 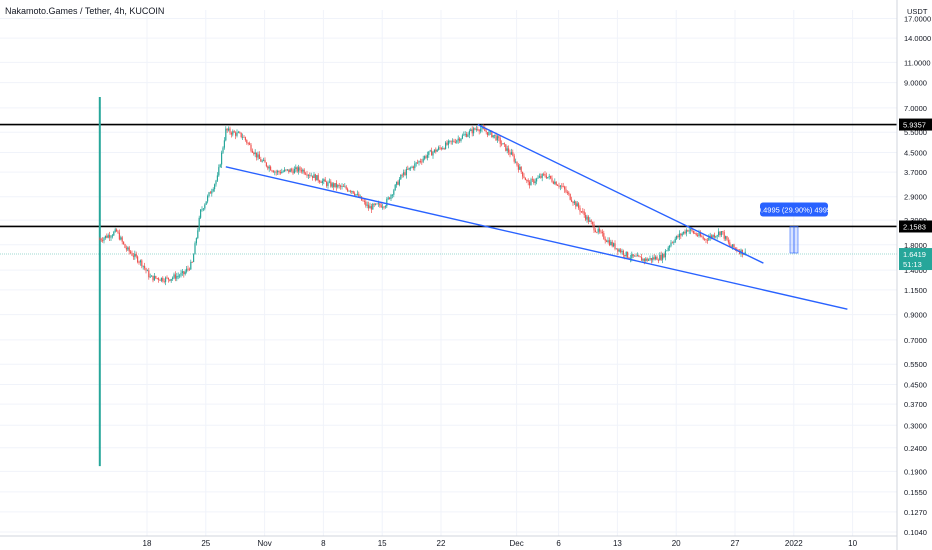 What do you see at coordinates (915, 152) in the screenshot?
I see `price-tick-label: 4.5000` at bounding box center [915, 152].